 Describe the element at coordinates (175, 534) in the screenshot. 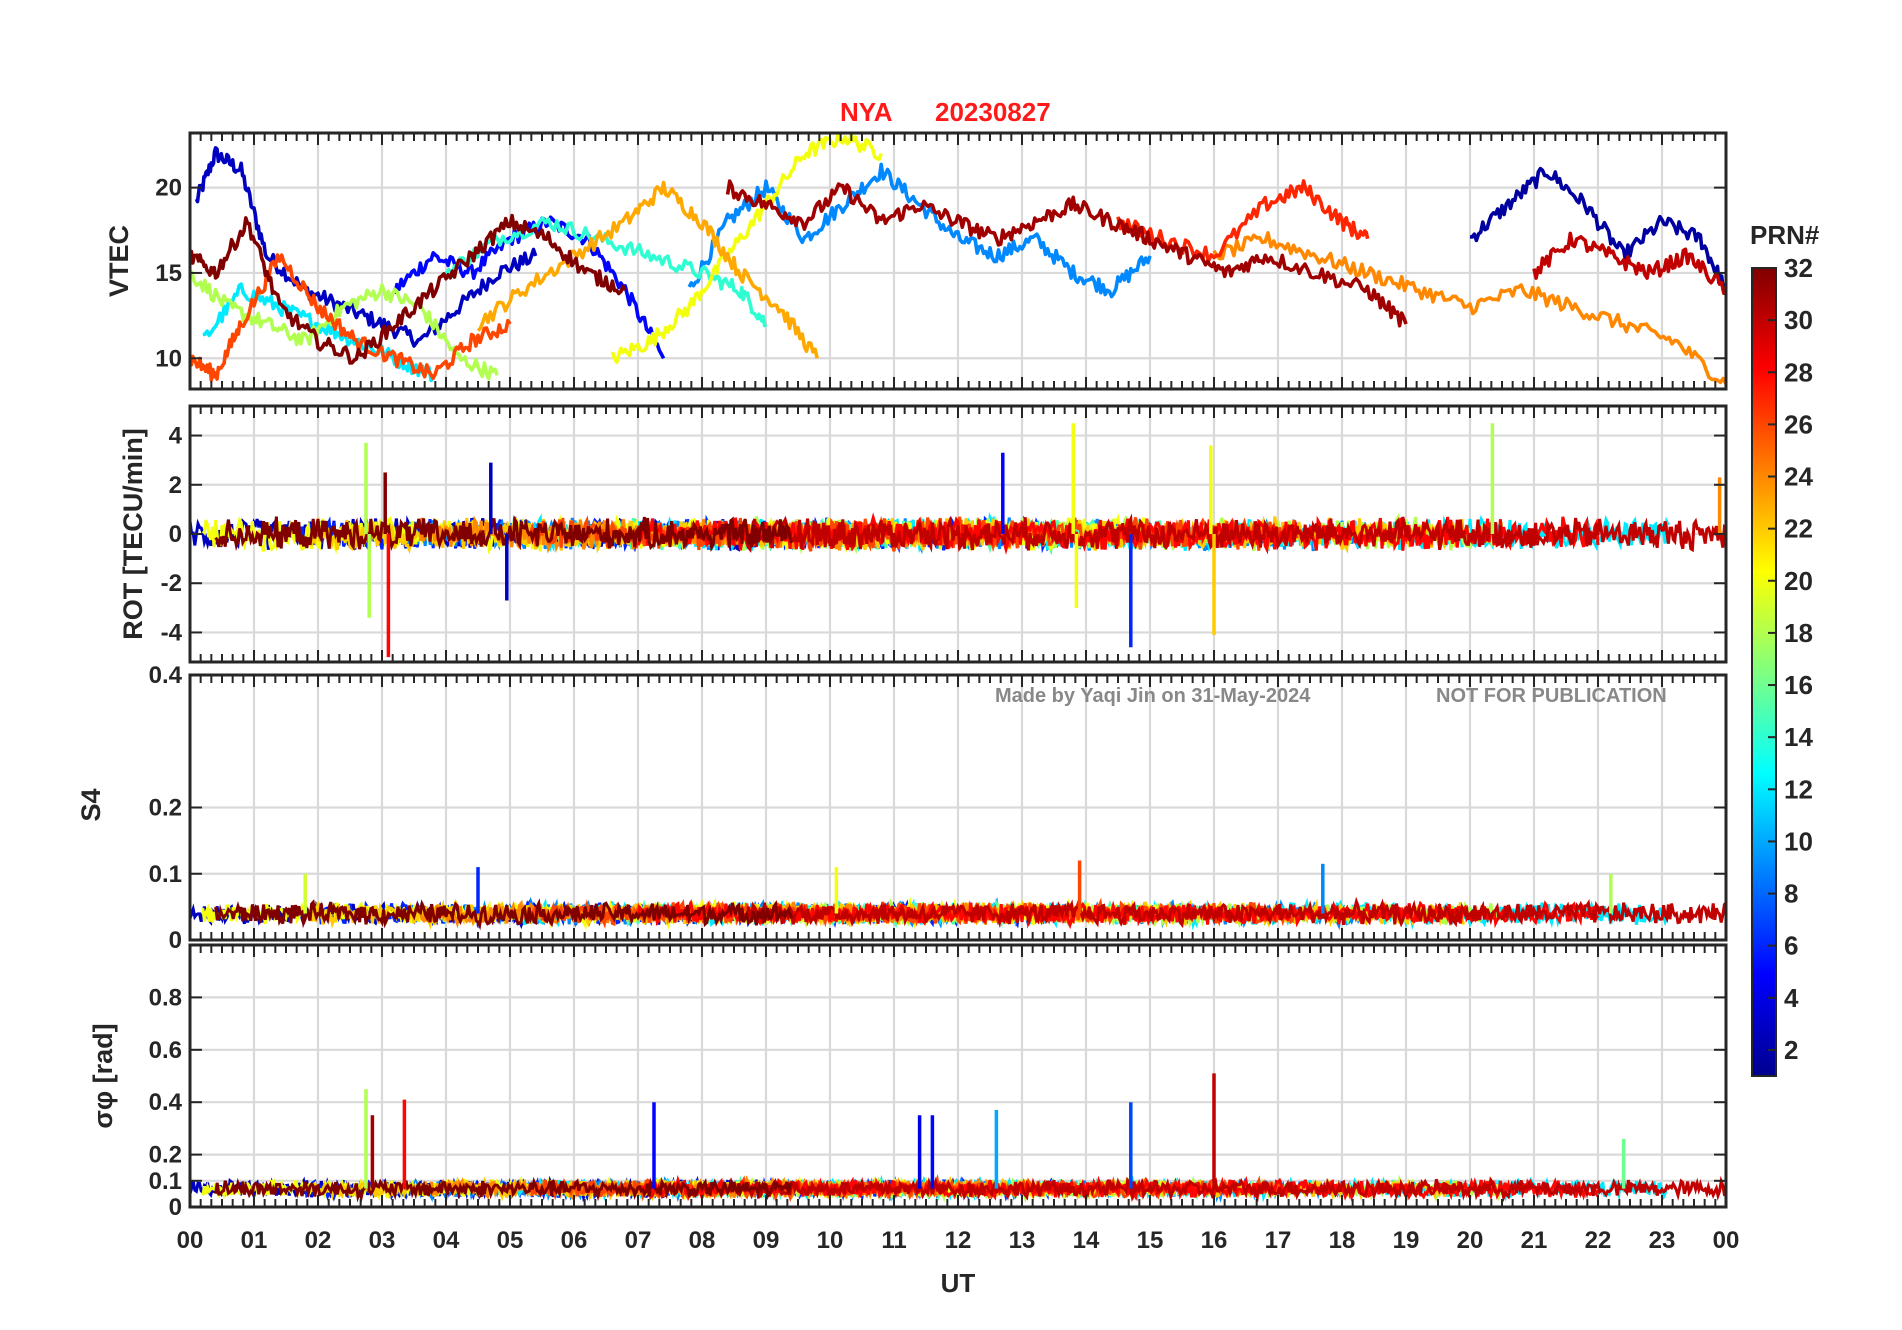

I see `rot-y-tick-label: 0` at that location.